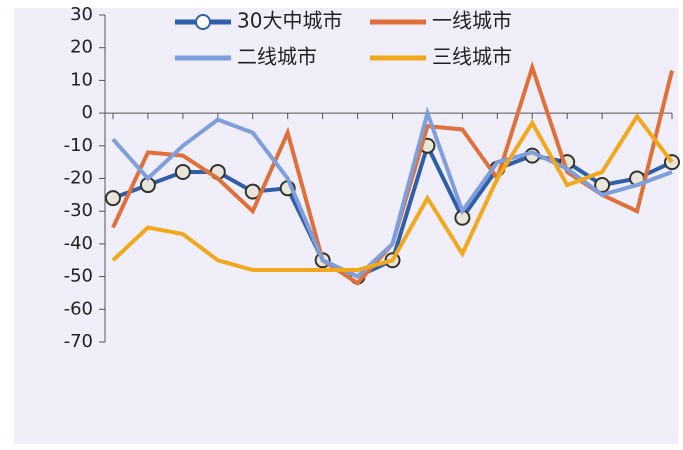 The image size is (683, 450). Describe the element at coordinates (78, 145) in the screenshot. I see `y-tick-label: -10` at that location.